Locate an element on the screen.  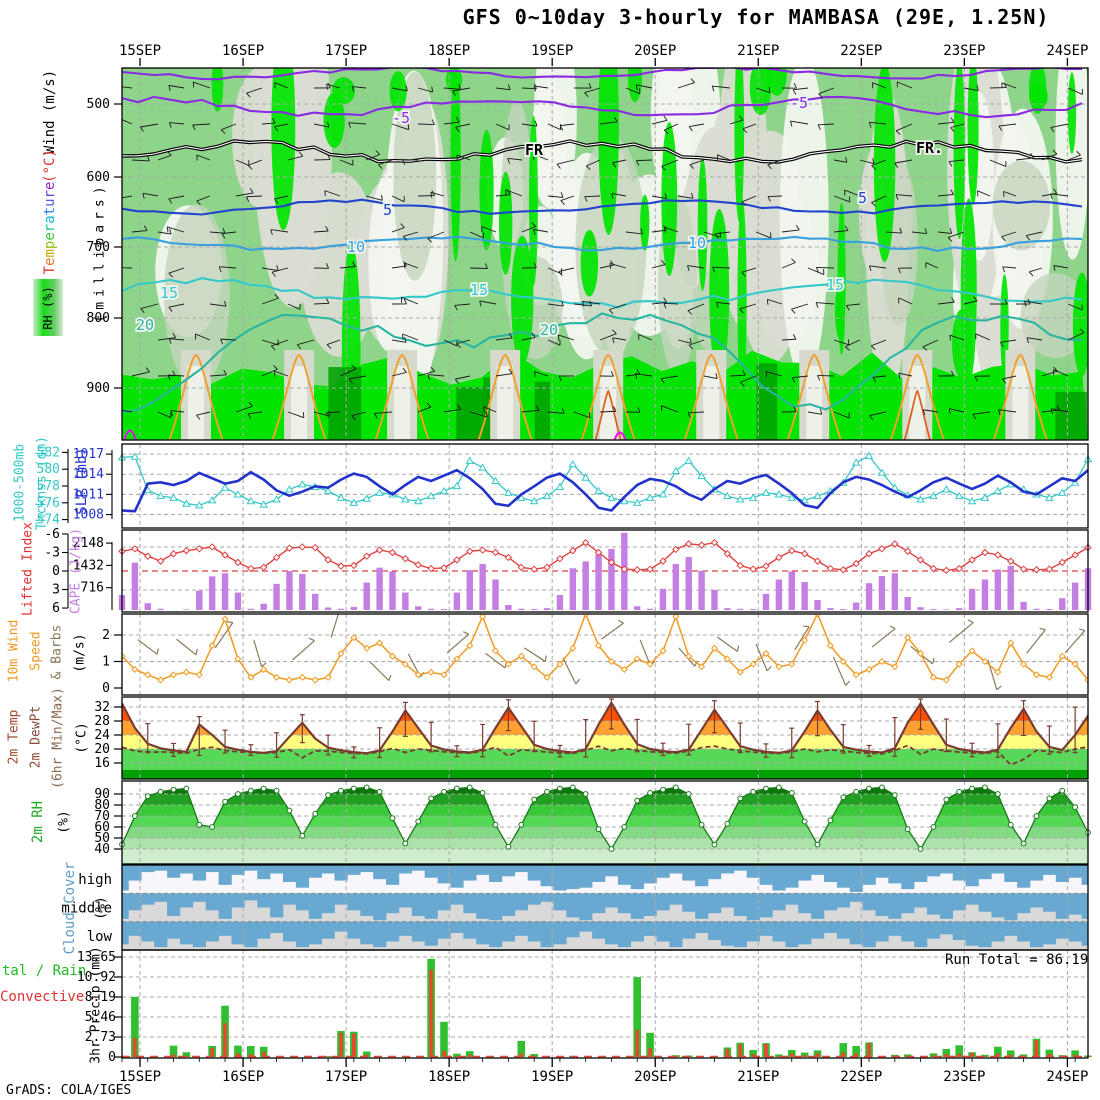
temperature-letter: T is located at coordinates (50, 270).